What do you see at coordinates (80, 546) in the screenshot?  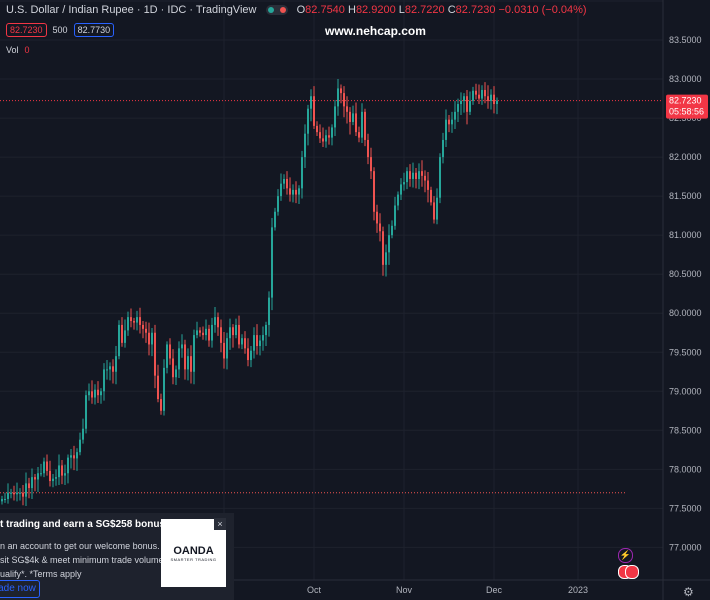 I see `ad-line-1: n an account to get our welcome bonus.` at bounding box center [80, 546].